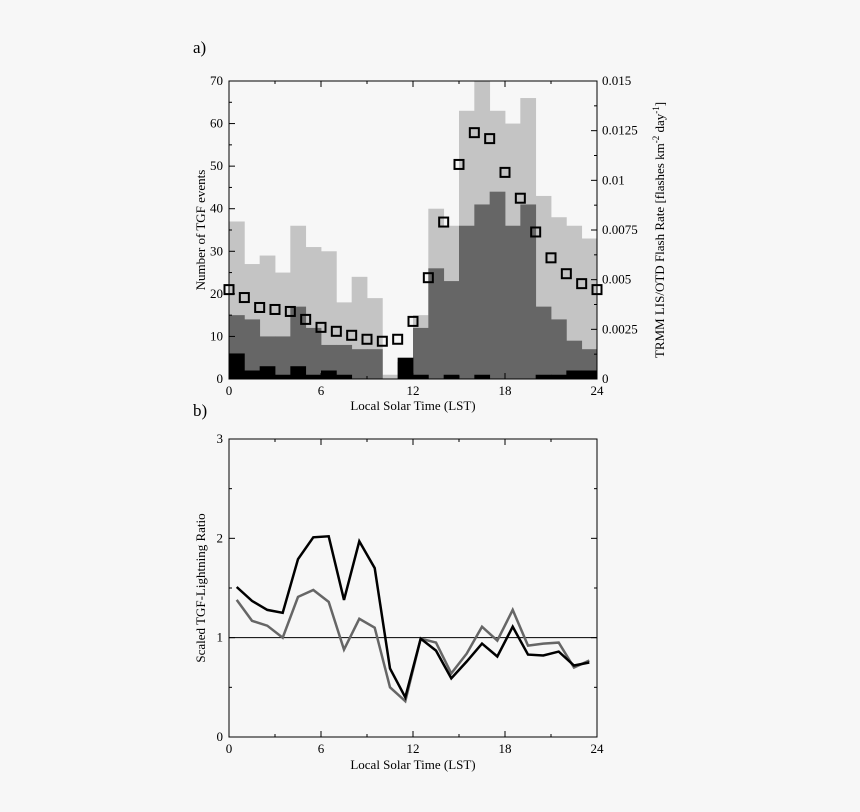 This screenshot has height=812, width=860. Describe the element at coordinates (216, 123) in the screenshot. I see `y-tick-label: 60` at that location.